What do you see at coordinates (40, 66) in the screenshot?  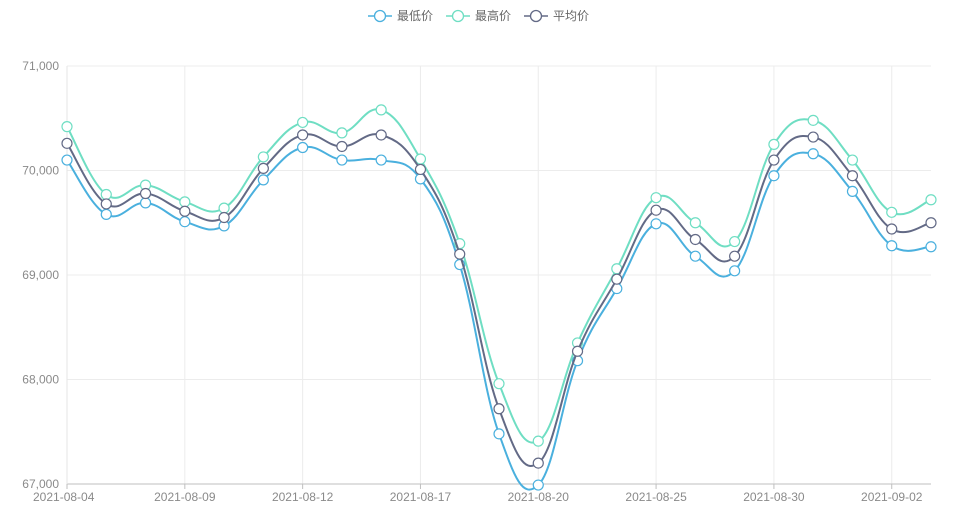 I see `y-tick-label: 71,000` at bounding box center [40, 66].